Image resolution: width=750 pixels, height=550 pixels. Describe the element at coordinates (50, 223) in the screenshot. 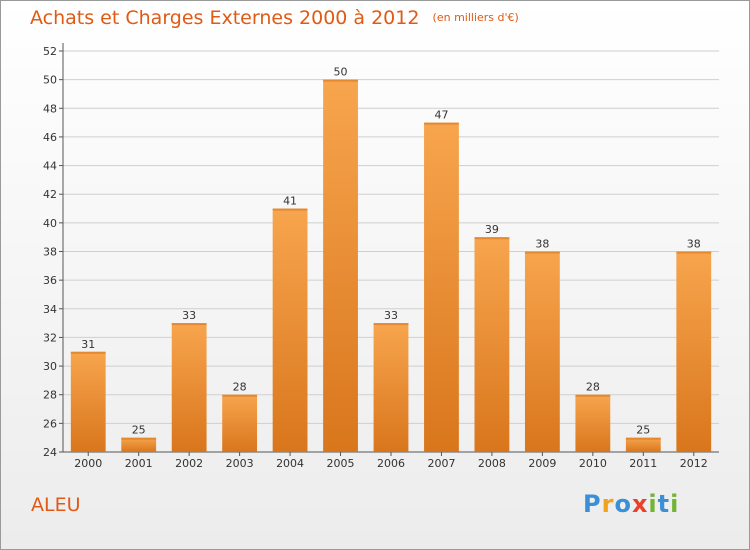

I see `y-tick-label: 40` at that location.